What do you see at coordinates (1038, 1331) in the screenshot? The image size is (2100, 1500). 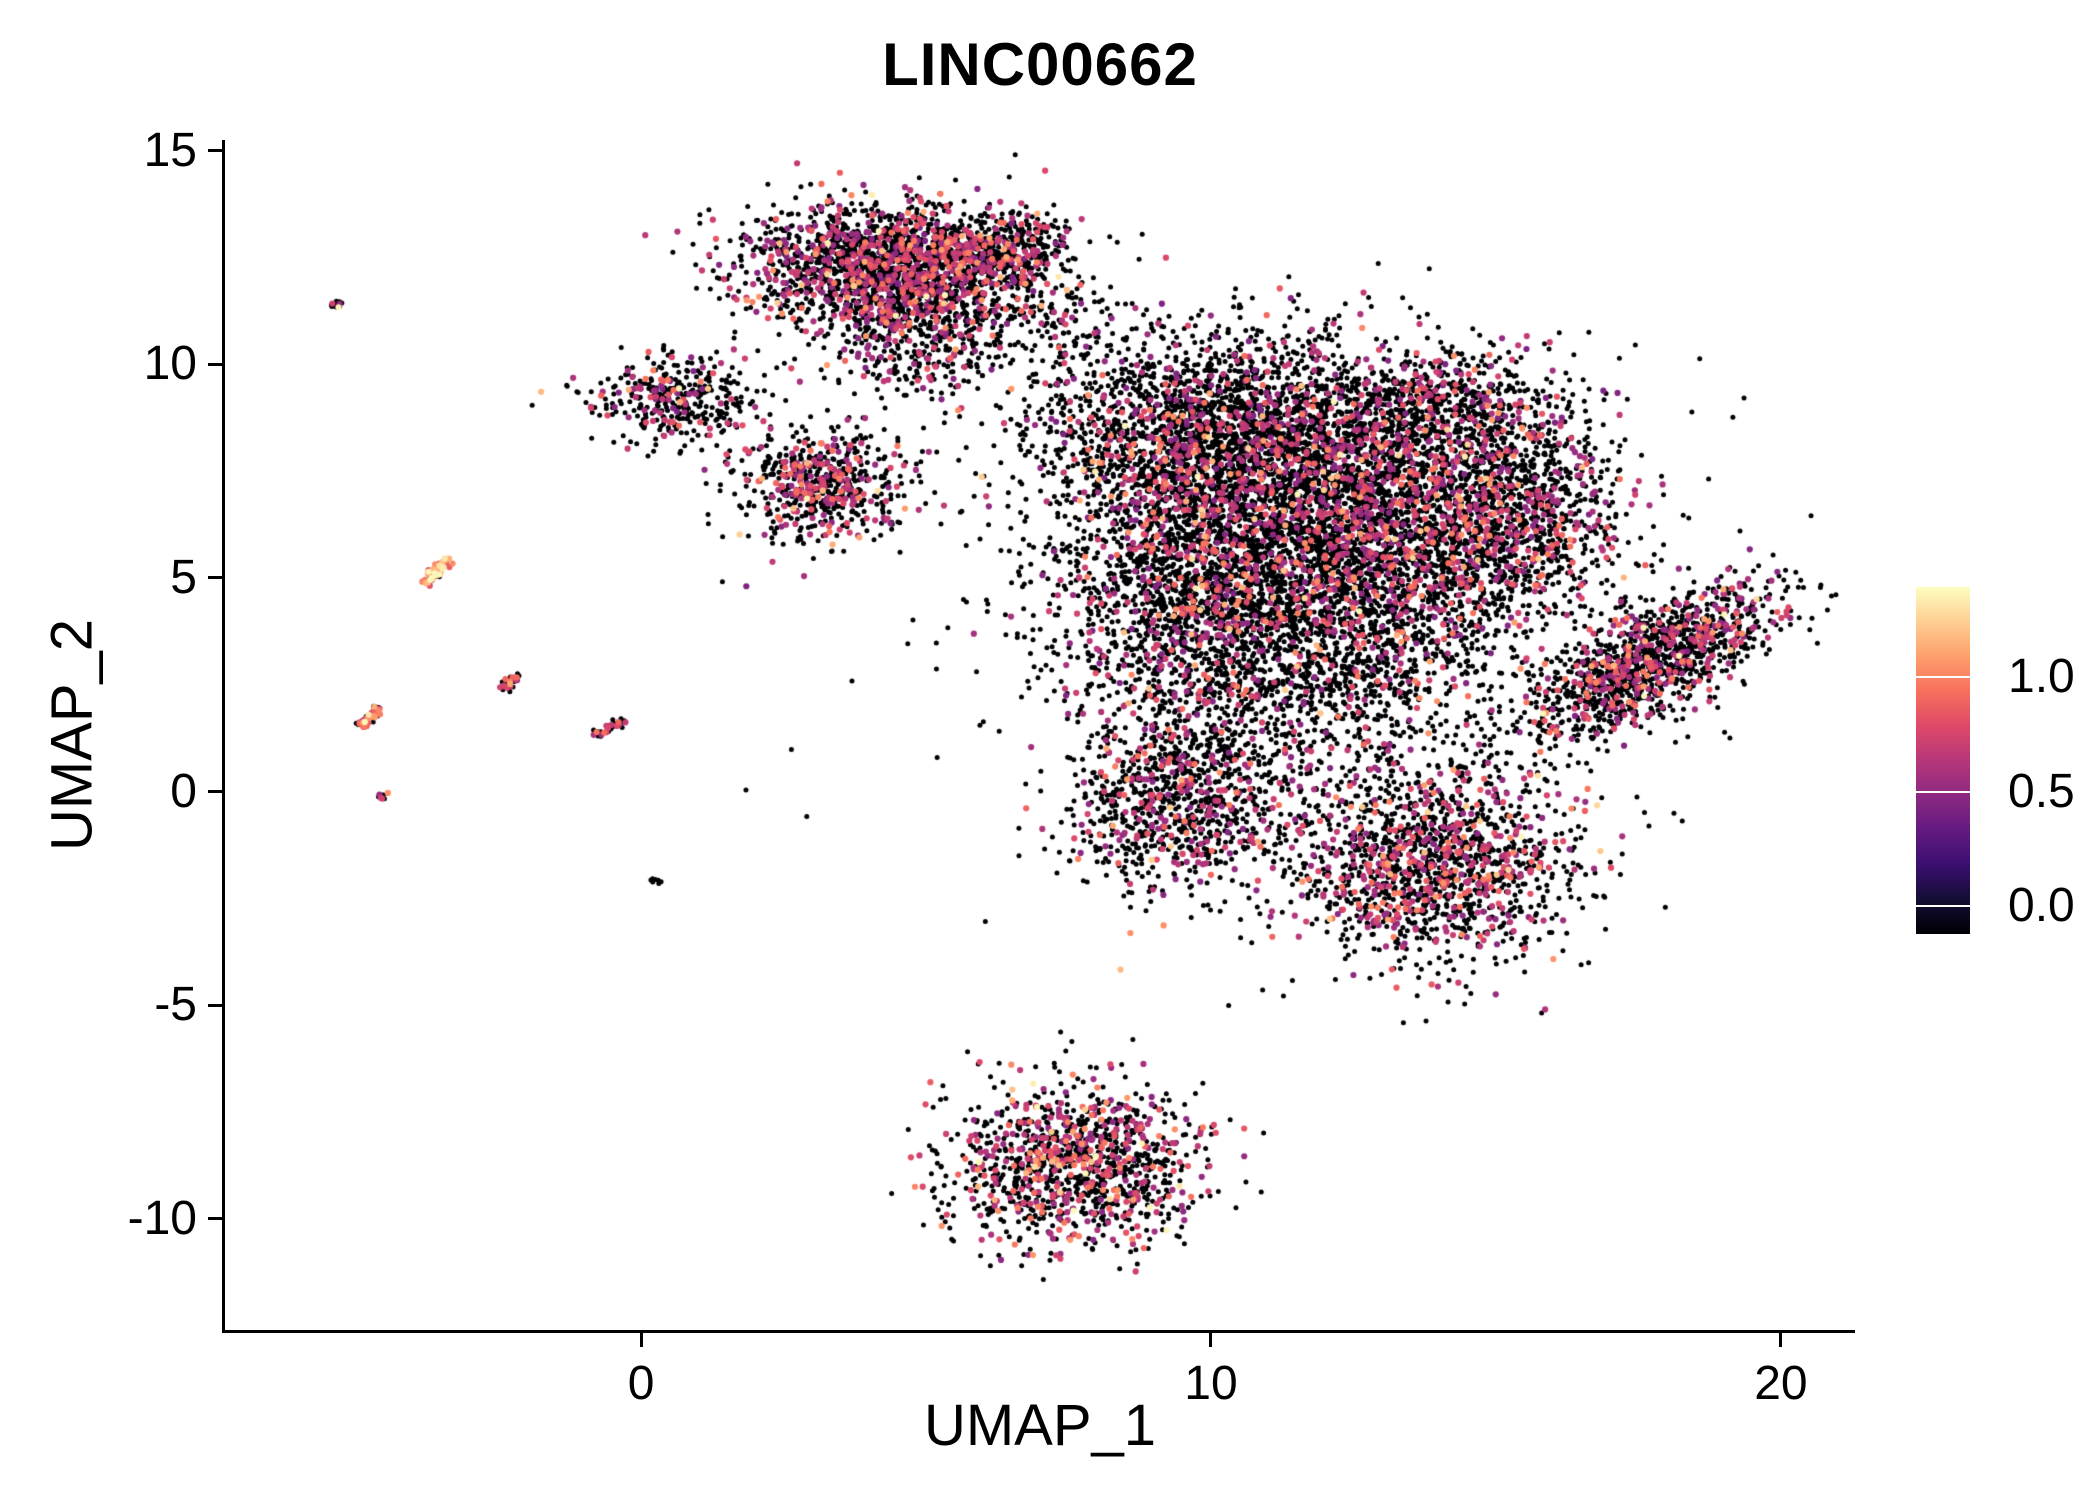 I see `x-axis-line` at bounding box center [1038, 1331].